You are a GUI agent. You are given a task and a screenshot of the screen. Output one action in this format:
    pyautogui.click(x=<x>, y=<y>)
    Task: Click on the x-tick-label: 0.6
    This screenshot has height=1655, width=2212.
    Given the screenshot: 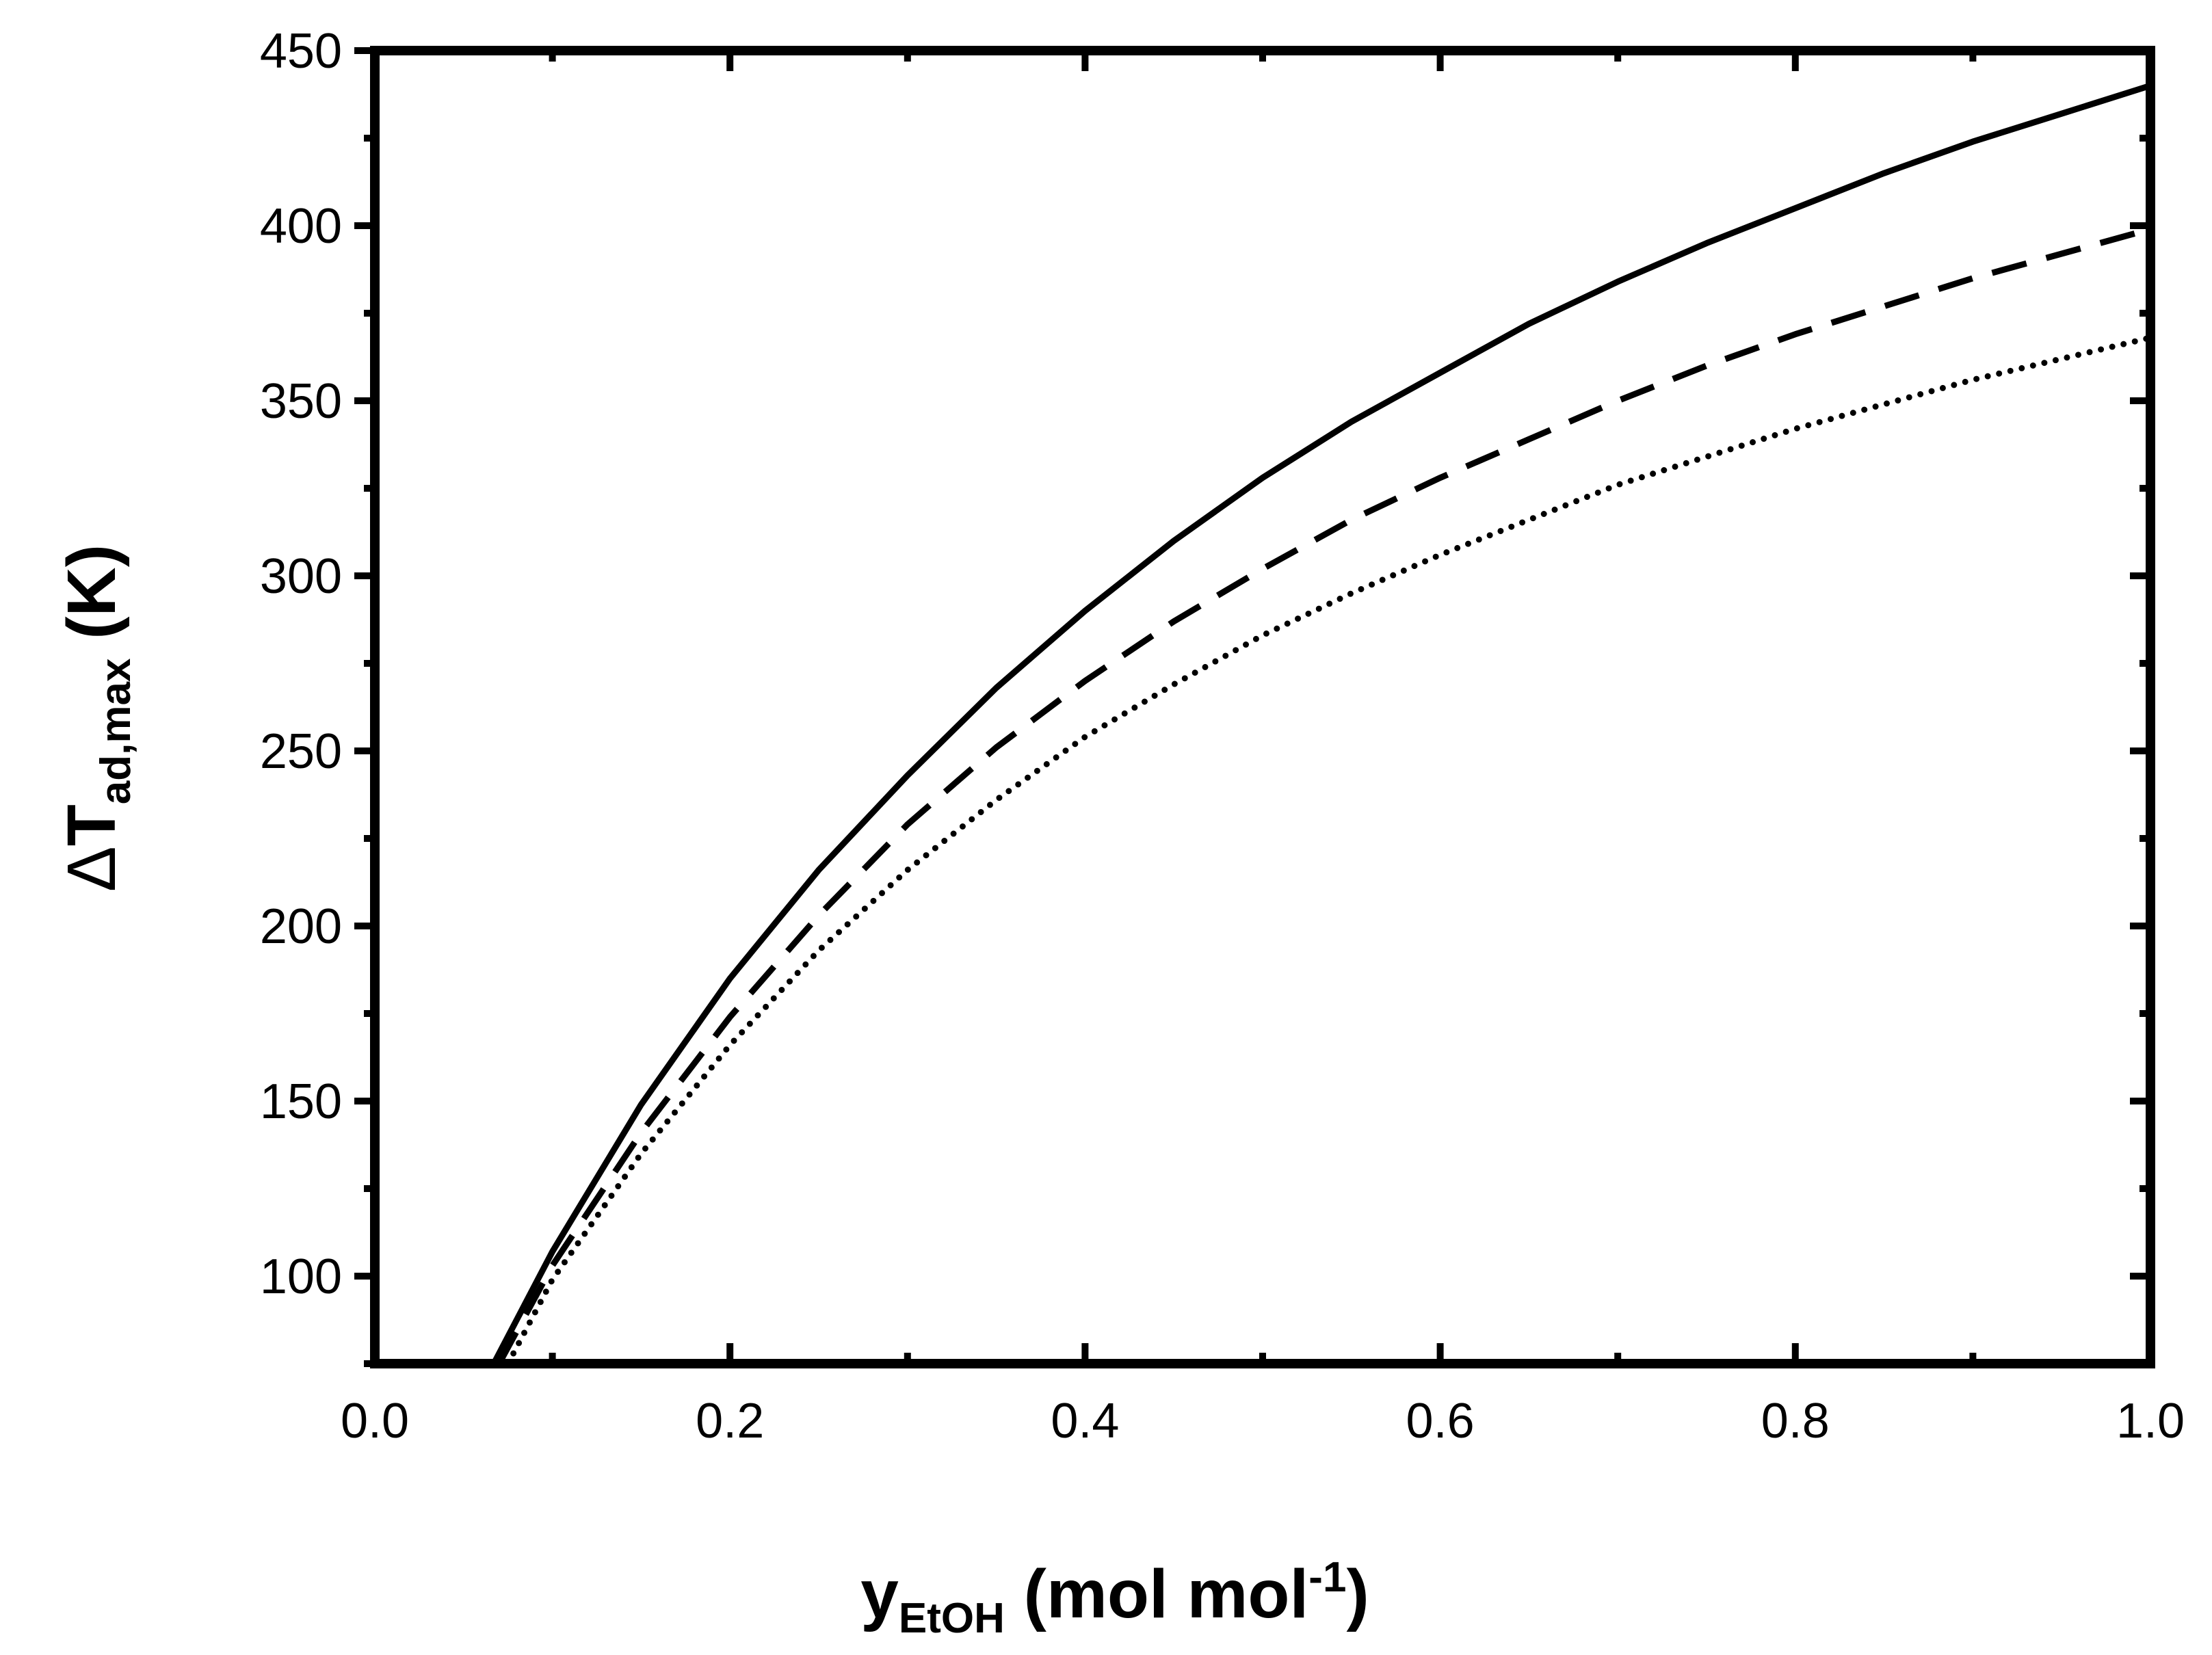 What is the action you would take?
    pyautogui.click(x=1440, y=1421)
    